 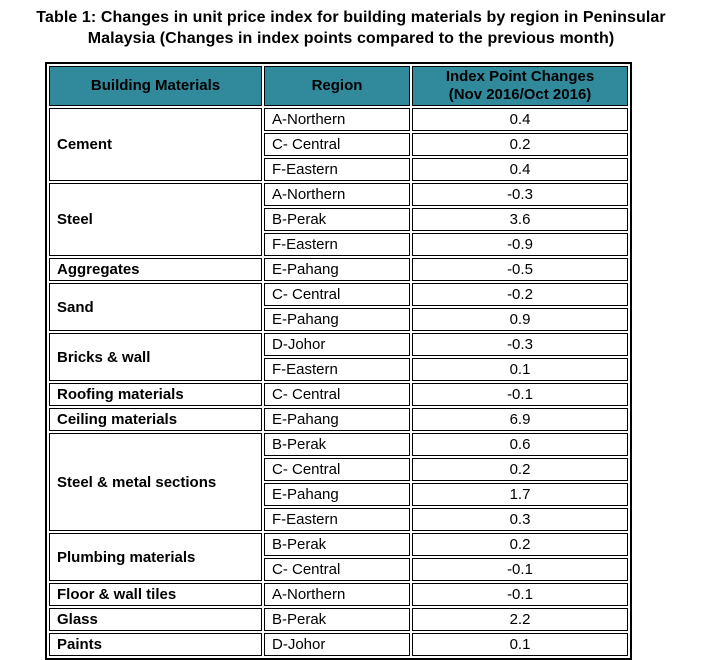 I want to click on index-change-cell: 0.9, so click(x=520, y=319).